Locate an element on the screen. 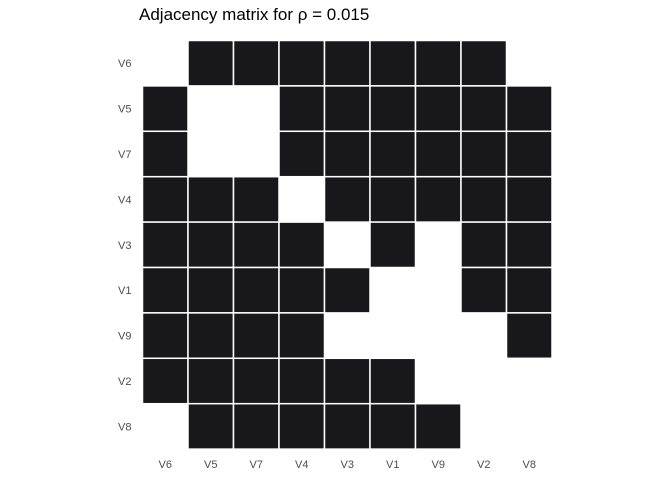 The height and width of the screenshot is (480, 672). cell-V5-V9 is located at coordinates (438, 109).